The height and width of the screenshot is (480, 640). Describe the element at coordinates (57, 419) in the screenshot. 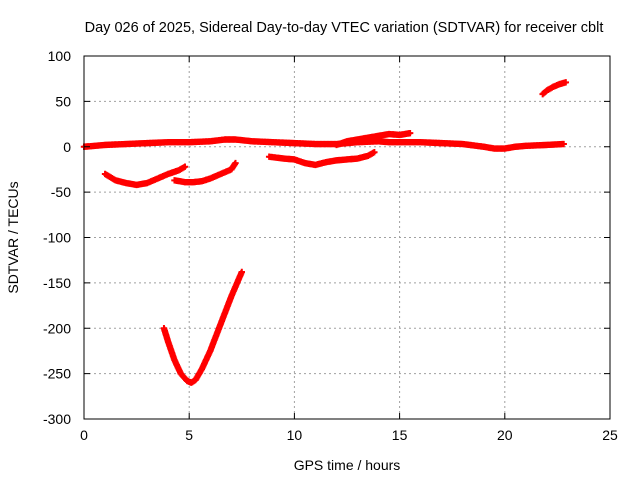

I see `y-tick-label: -300` at that location.